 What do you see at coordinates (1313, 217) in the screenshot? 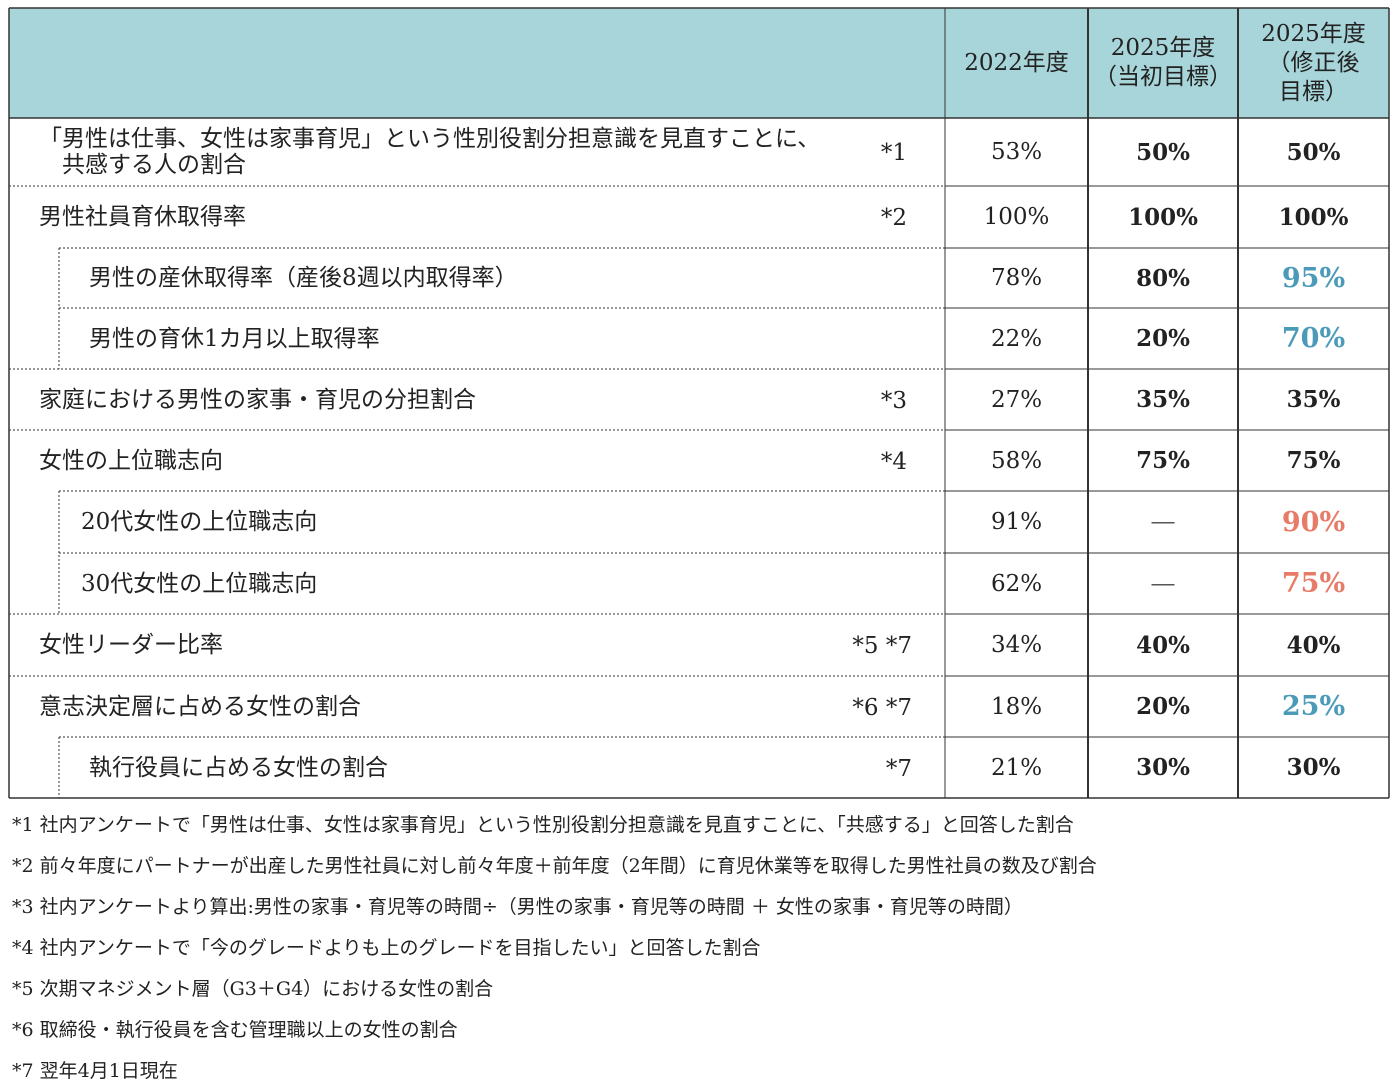
I see `value-revised-target: 100%` at bounding box center [1313, 217].